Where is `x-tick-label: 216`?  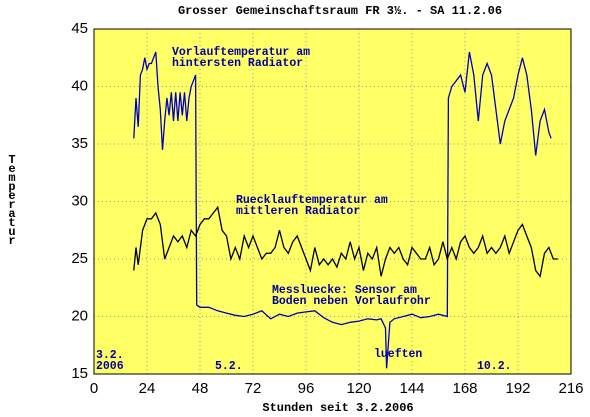 x-tick-label: 216 is located at coordinates (570, 388).